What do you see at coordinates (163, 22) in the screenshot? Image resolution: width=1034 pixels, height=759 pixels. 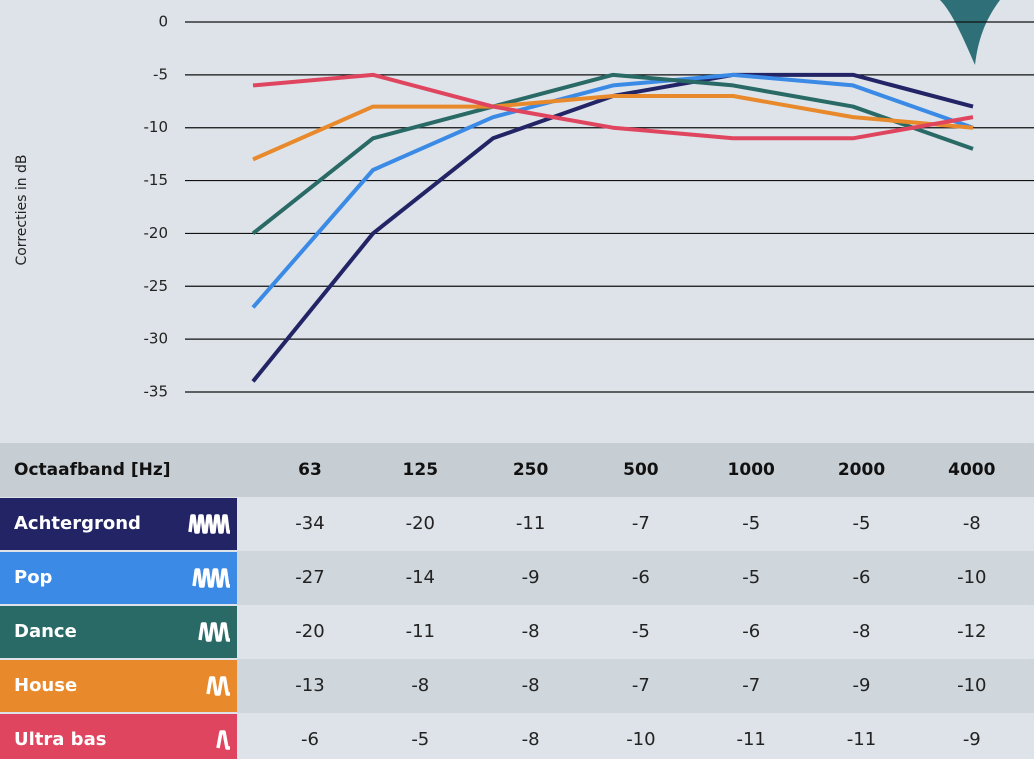 I see `y-tick-label: 0` at bounding box center [163, 22].